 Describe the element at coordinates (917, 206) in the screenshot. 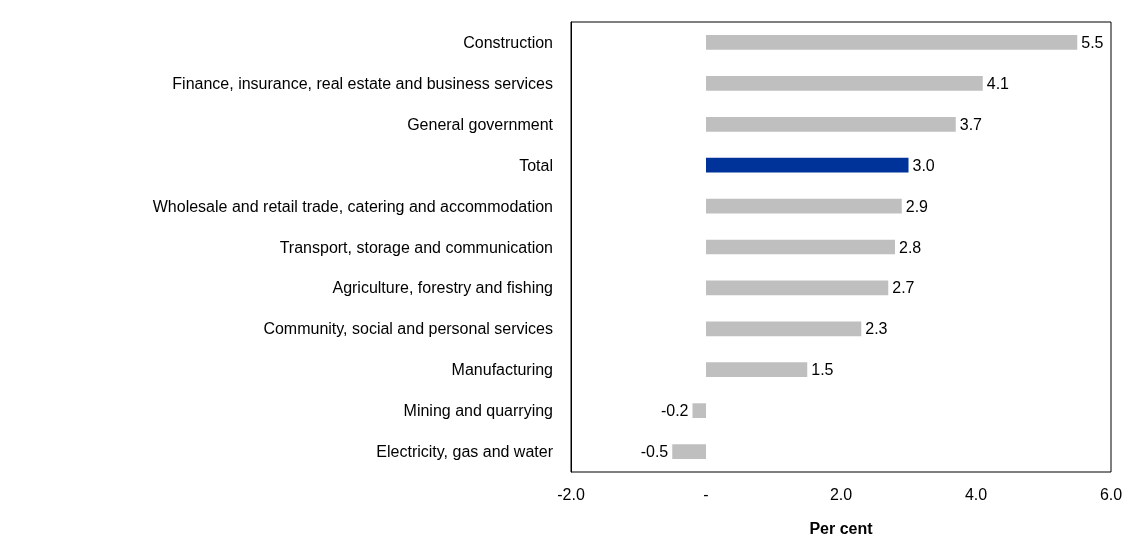

I see `data-label: 2.9` at that location.